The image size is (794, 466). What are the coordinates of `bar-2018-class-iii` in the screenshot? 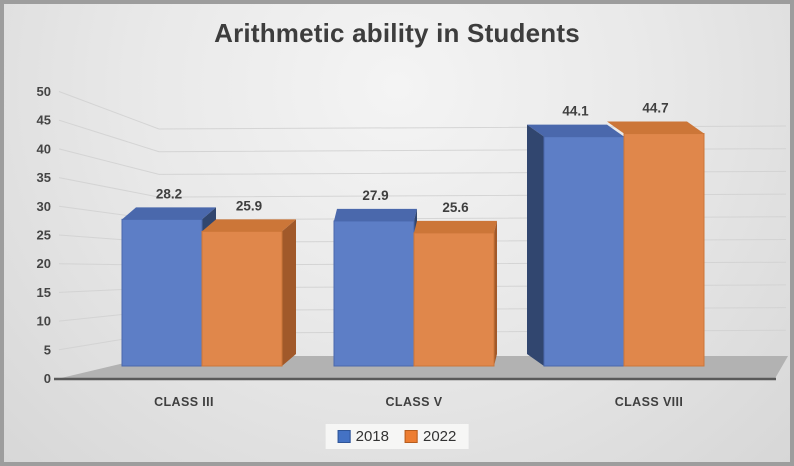 It's located at (162, 292).